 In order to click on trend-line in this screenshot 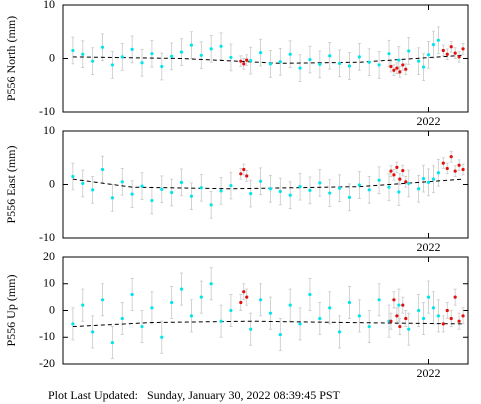, I will do `click(268, 59)`.